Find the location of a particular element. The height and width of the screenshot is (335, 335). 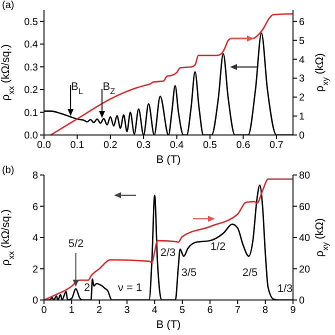

x-tick-label: 0.1 is located at coordinates (77, 146).